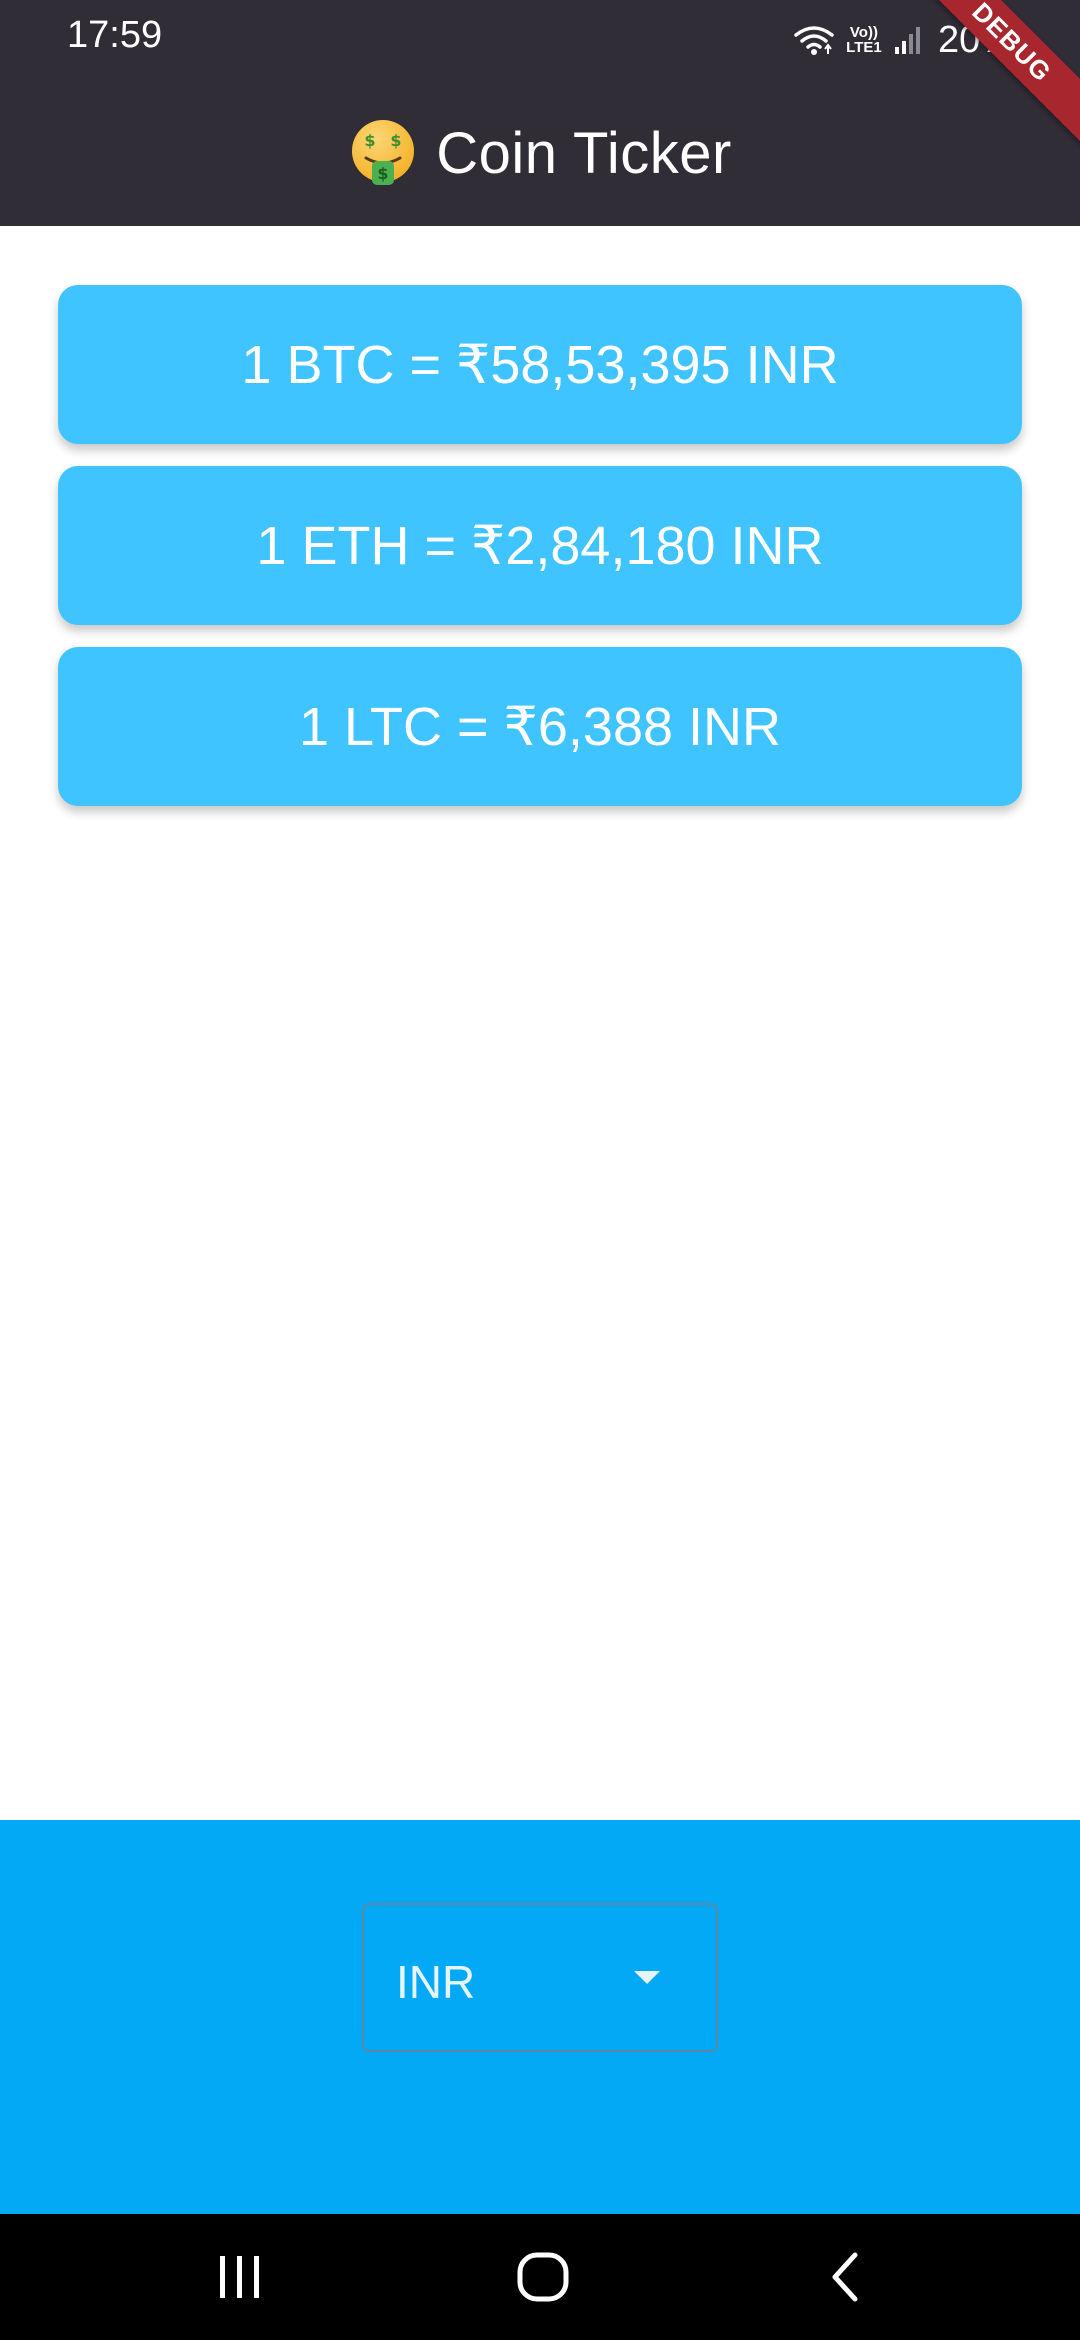  I want to click on app-title: Coin Ticker, so click(584, 153).